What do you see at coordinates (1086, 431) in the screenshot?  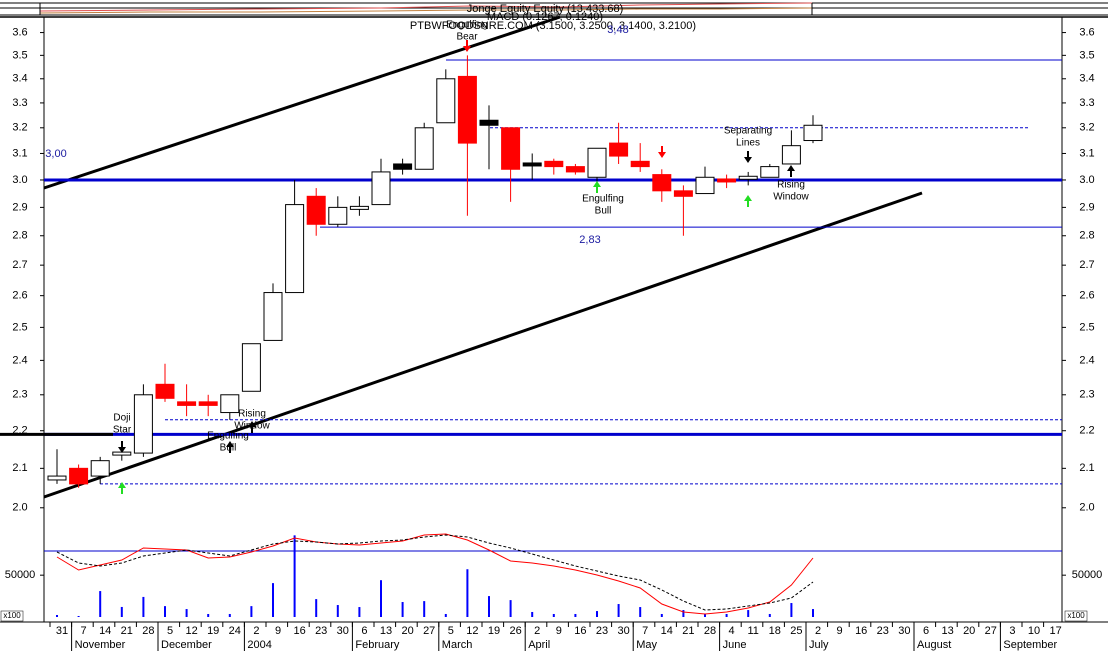 I see `y-tick-label: 2.2` at bounding box center [1086, 431].